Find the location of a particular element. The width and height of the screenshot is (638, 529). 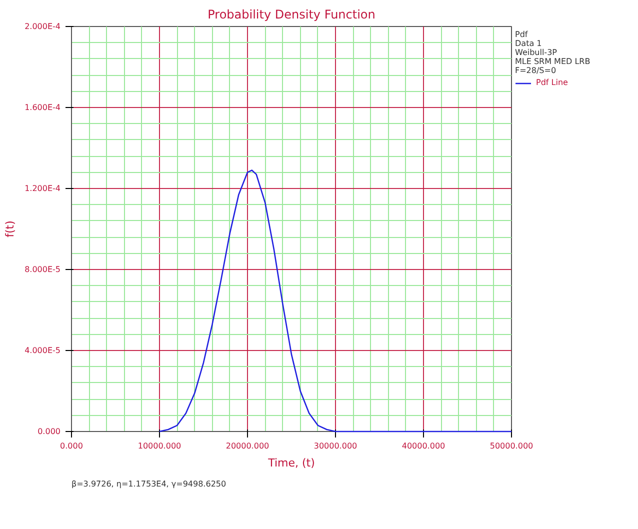

x-tick-label: 40000.000 is located at coordinates (424, 446).